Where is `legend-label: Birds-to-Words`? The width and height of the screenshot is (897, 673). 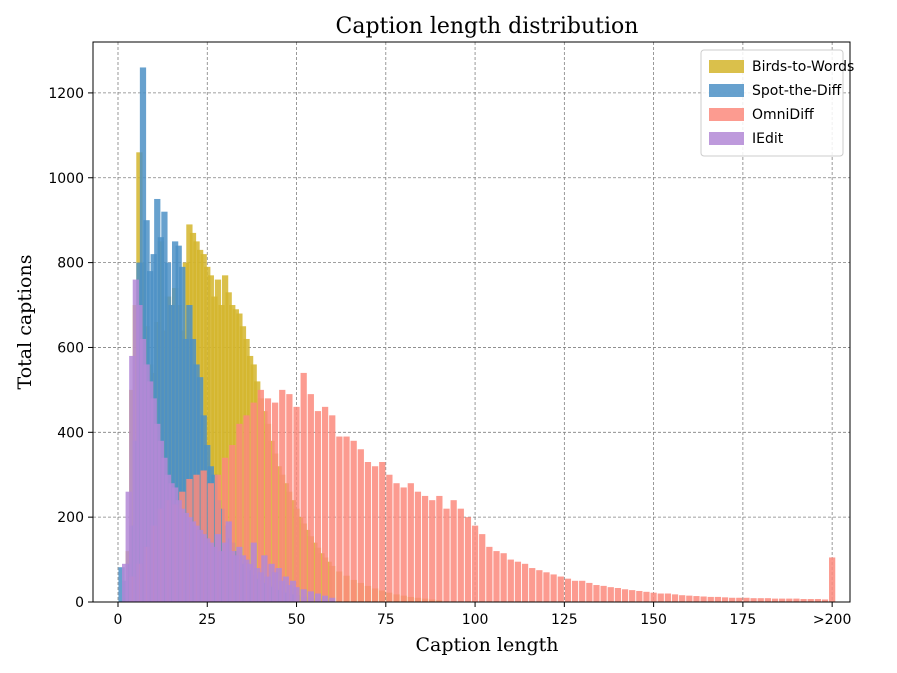
legend-label: Birds-to-Words is located at coordinates (803, 67).